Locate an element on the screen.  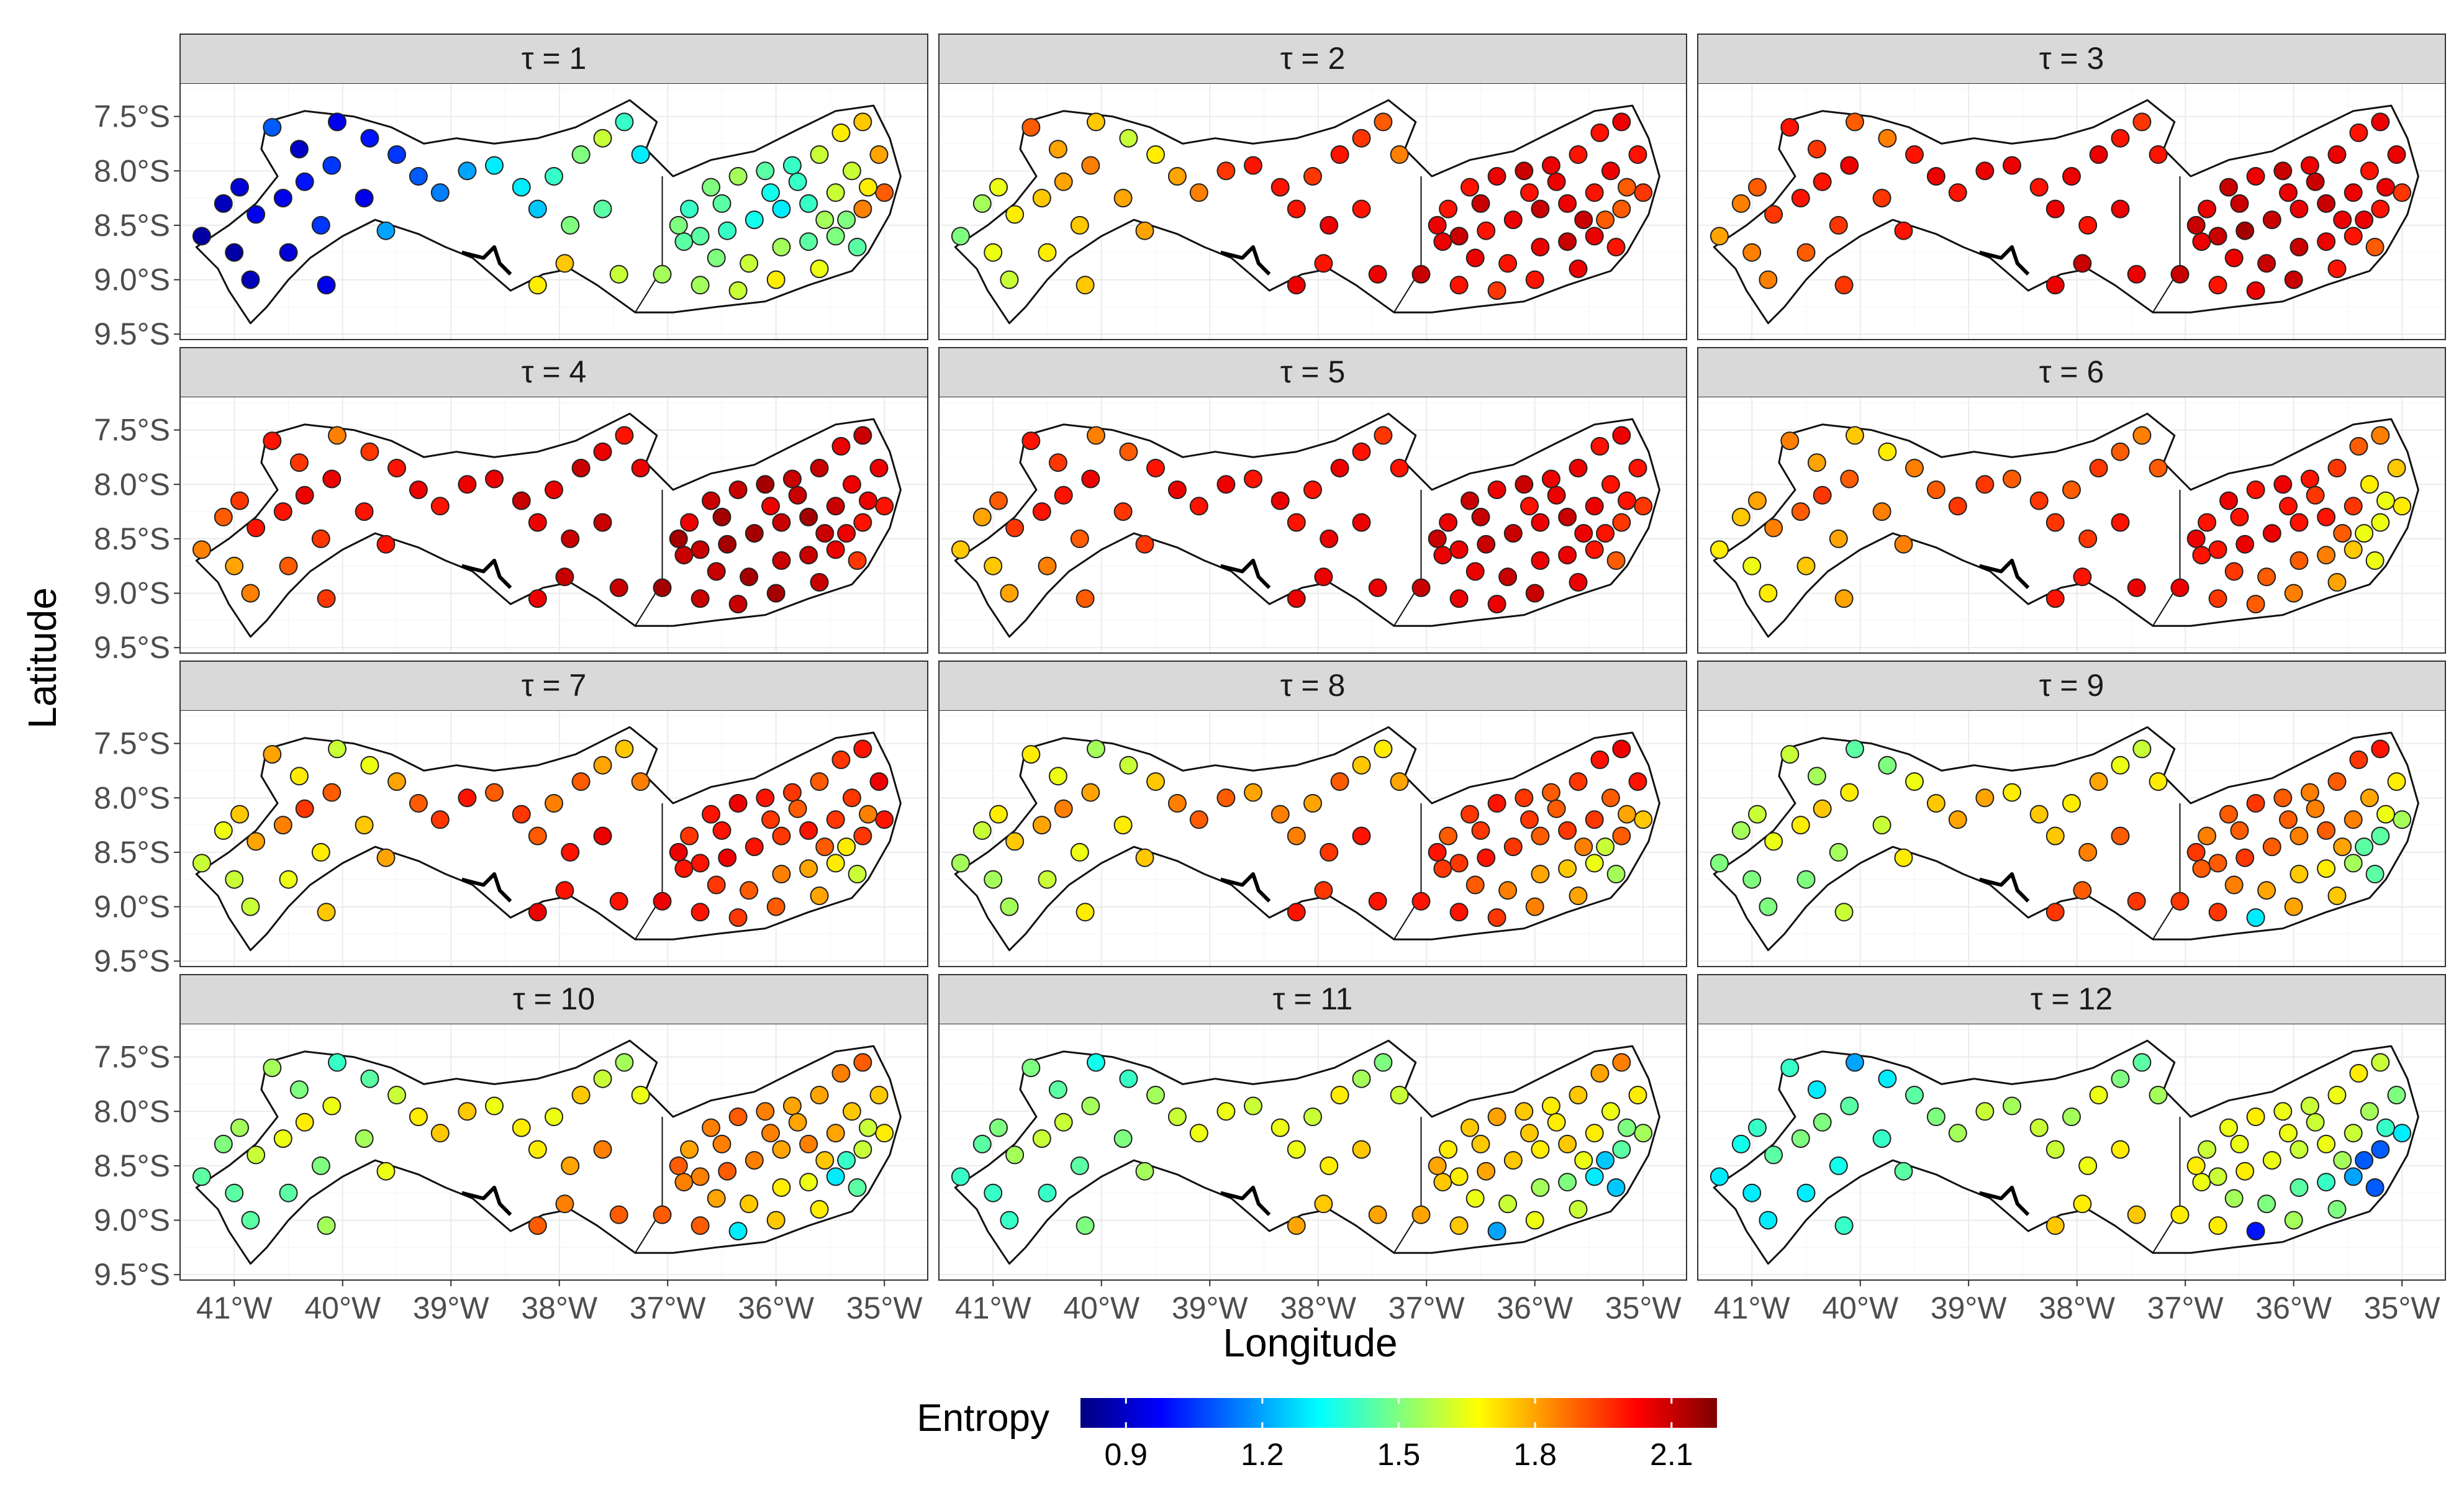
y-tick-label: 9.0°S is located at coordinates (132, 1220).